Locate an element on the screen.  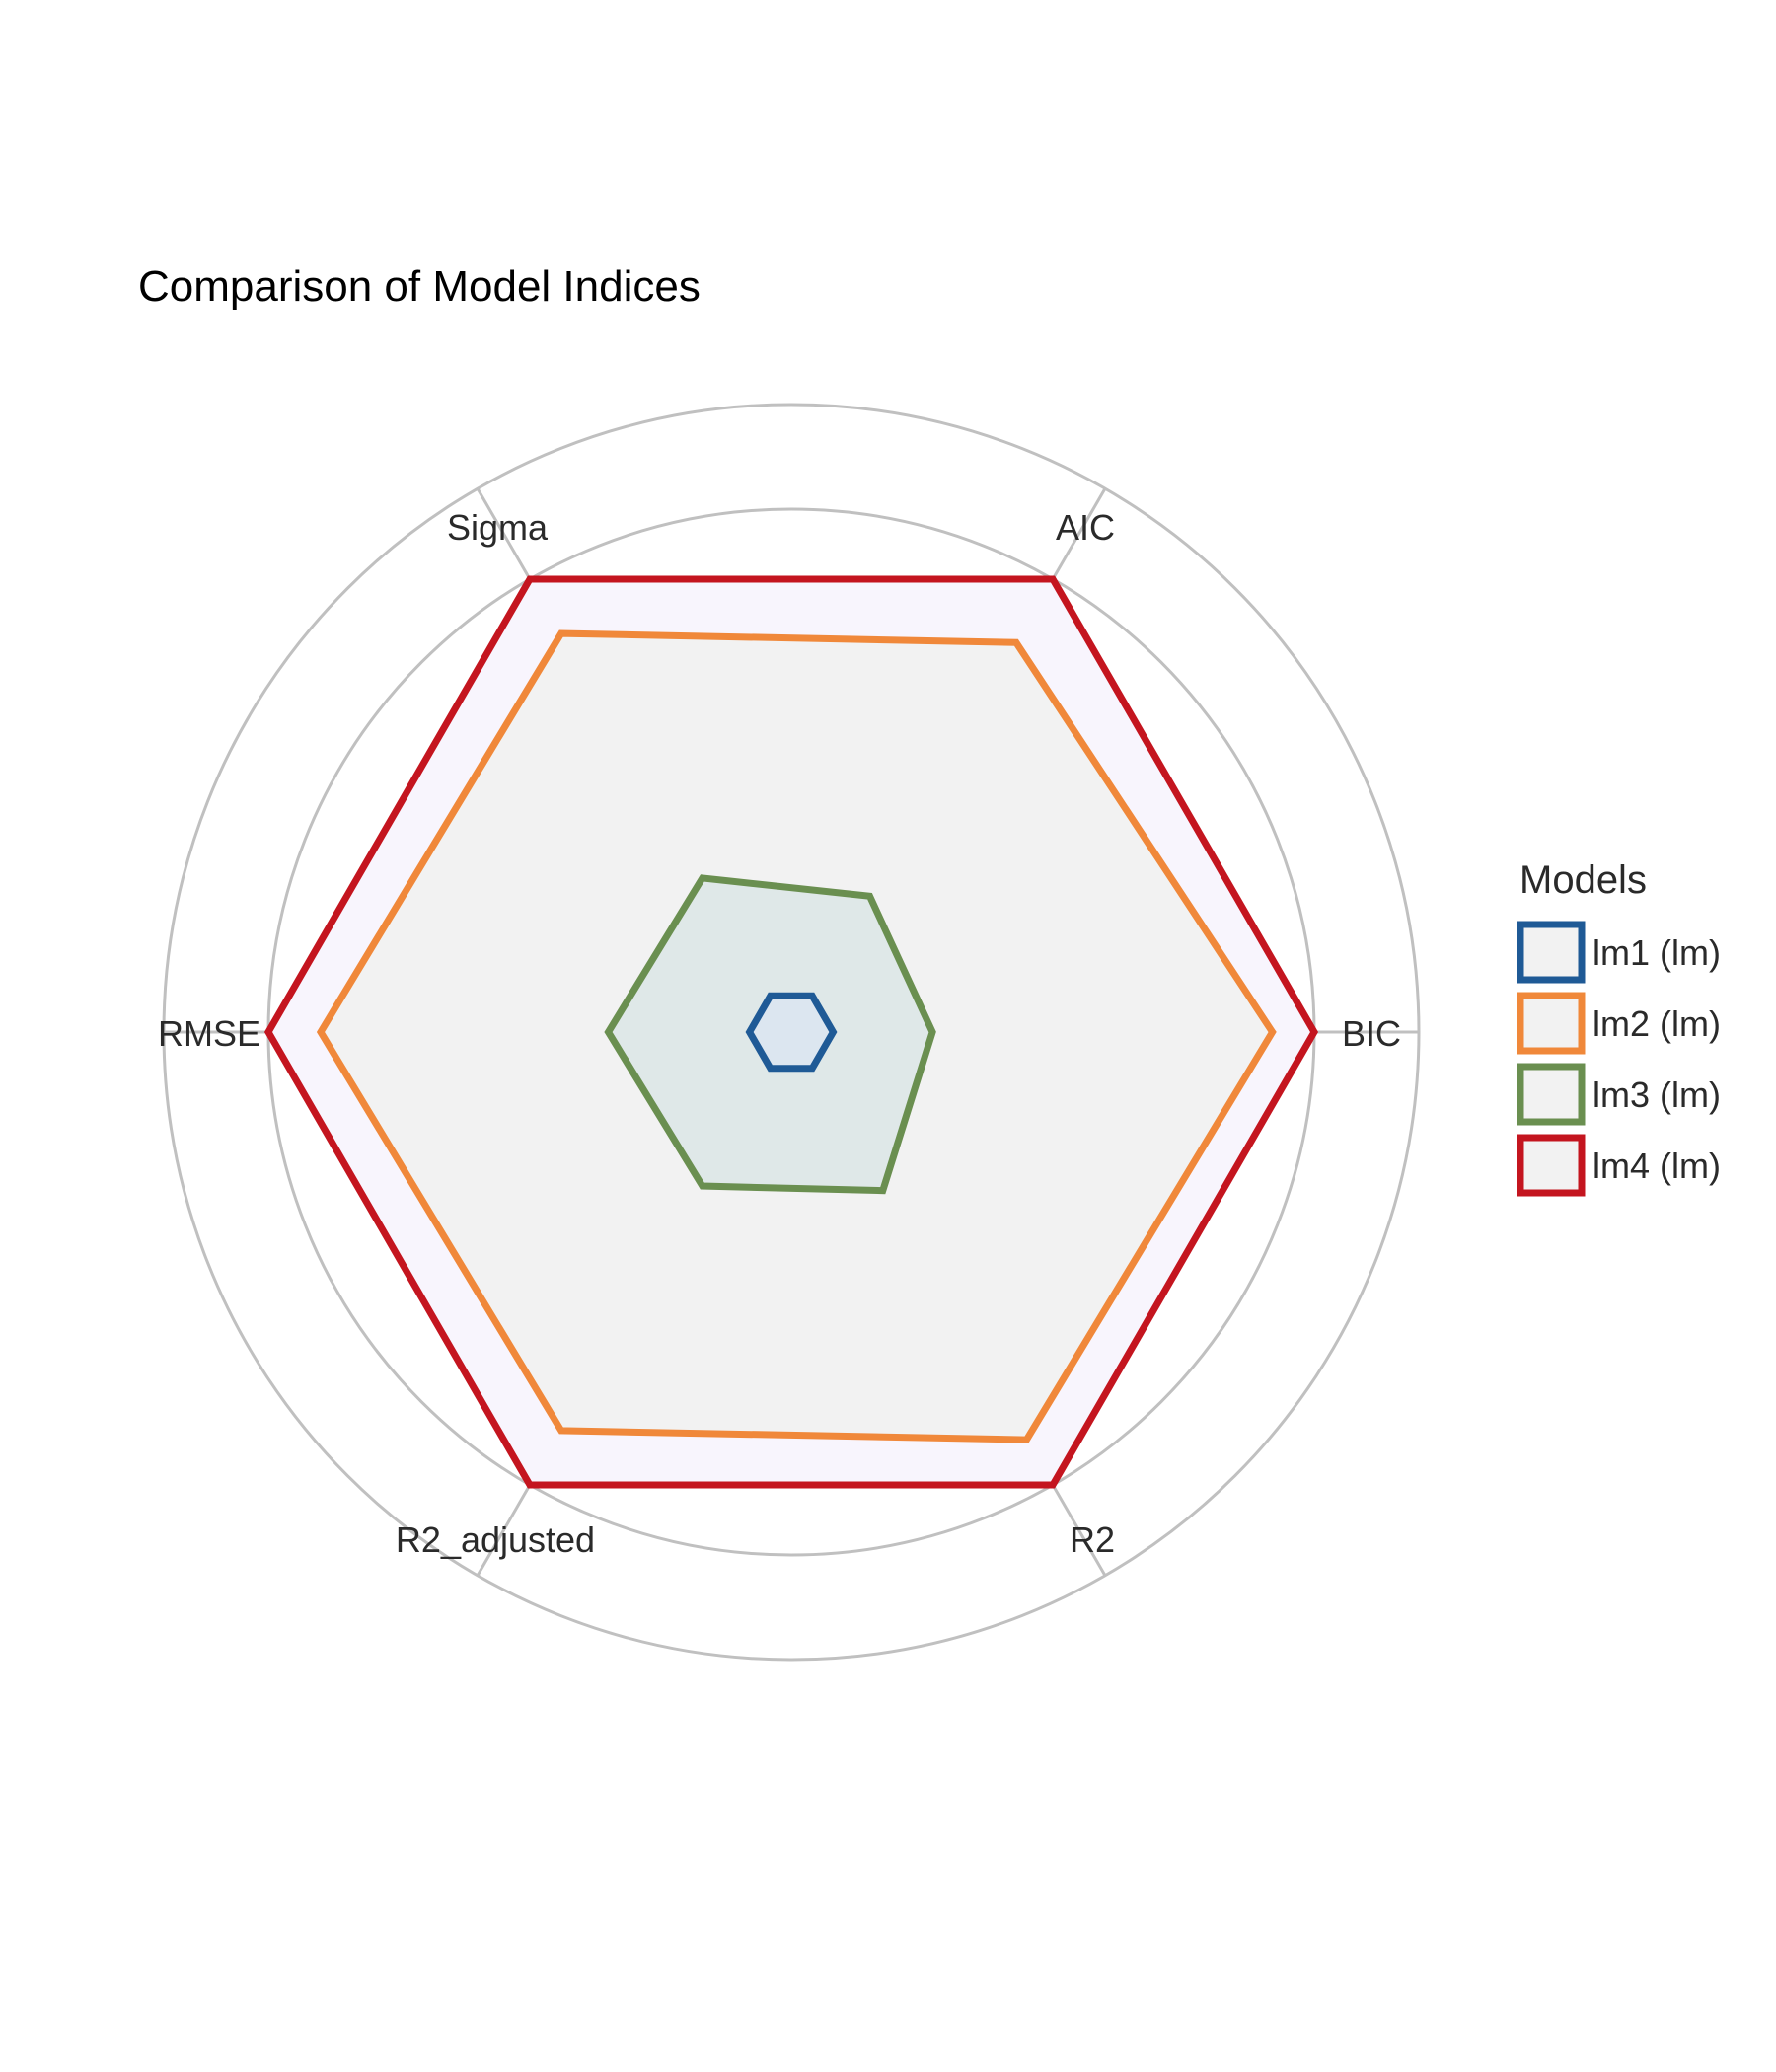
legend-title: Models is located at coordinates (1583, 880).